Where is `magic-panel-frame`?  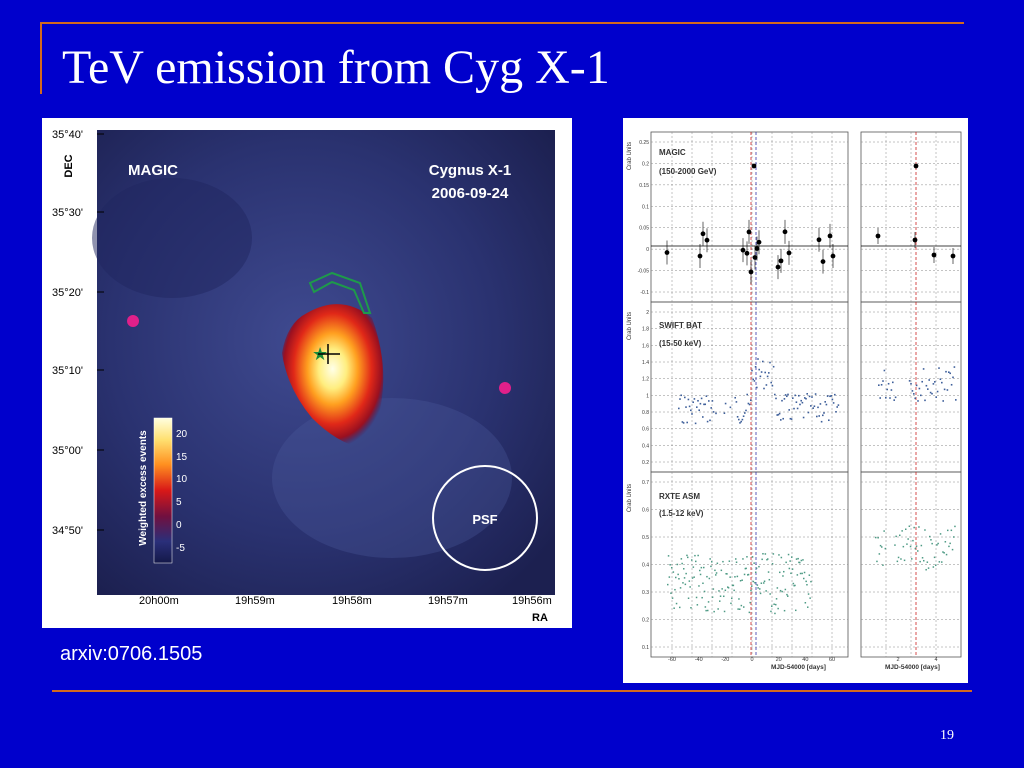 magic-panel-frame is located at coordinates (749, 217).